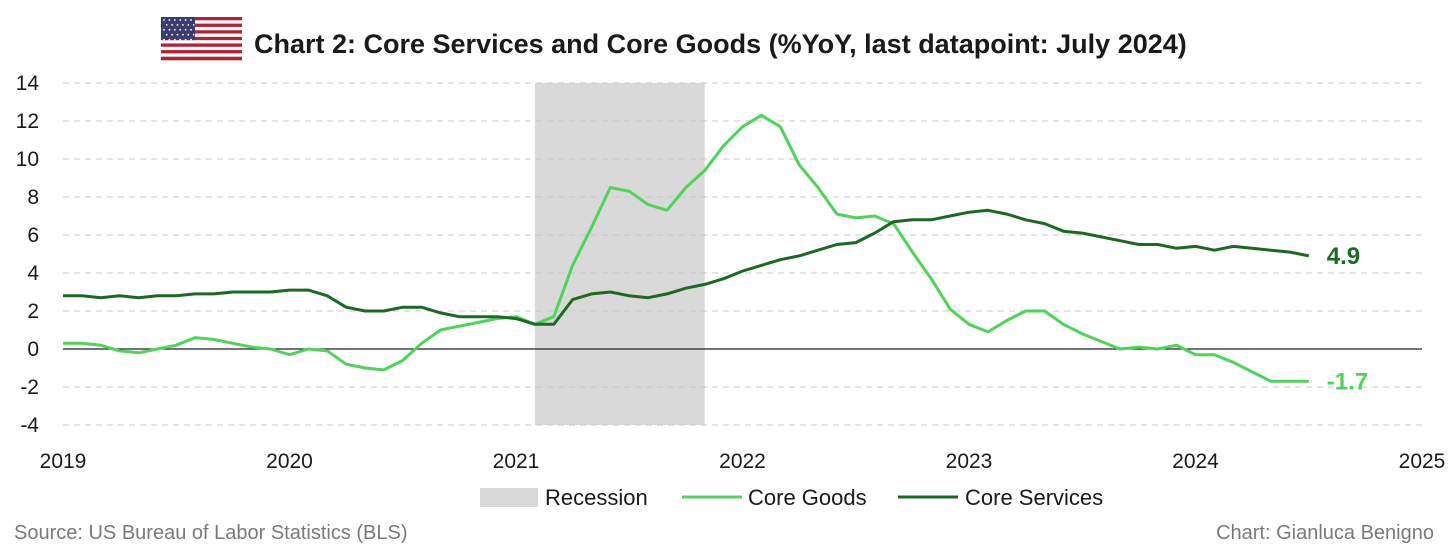  I want to click on x-tick-label: 2024, so click(1195, 461).